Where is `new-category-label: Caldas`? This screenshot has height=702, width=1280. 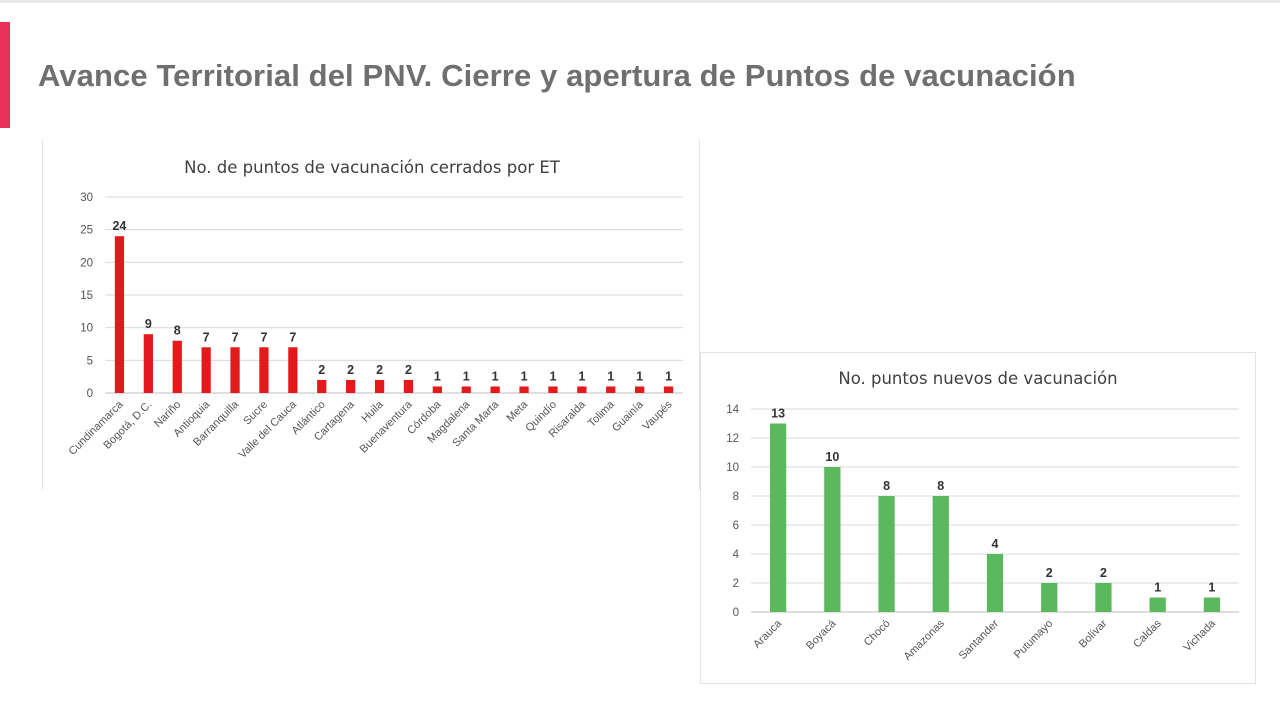 new-category-label: Caldas is located at coordinates (1147, 633).